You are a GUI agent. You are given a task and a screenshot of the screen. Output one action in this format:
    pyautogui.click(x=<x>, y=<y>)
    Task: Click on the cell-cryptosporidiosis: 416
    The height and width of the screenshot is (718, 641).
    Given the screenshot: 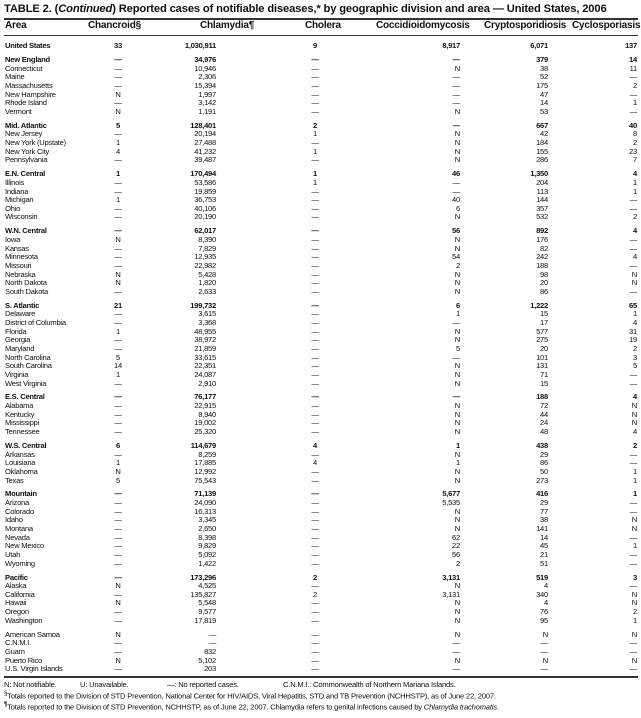 What is the action you would take?
    pyautogui.click(x=542, y=494)
    